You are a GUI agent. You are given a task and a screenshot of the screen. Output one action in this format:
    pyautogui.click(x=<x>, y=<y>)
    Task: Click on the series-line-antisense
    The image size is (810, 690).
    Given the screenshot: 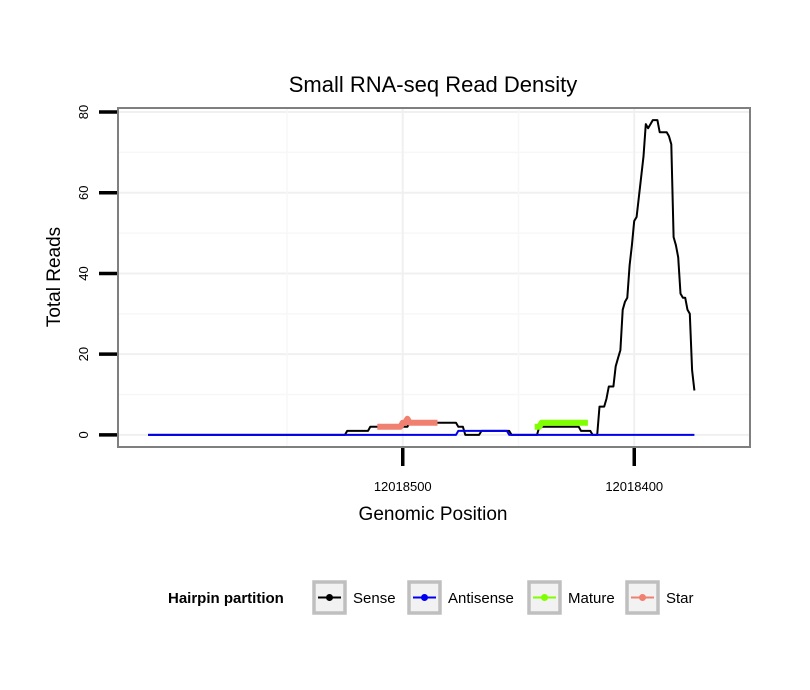 What is the action you would take?
    pyautogui.click(x=421, y=432)
    